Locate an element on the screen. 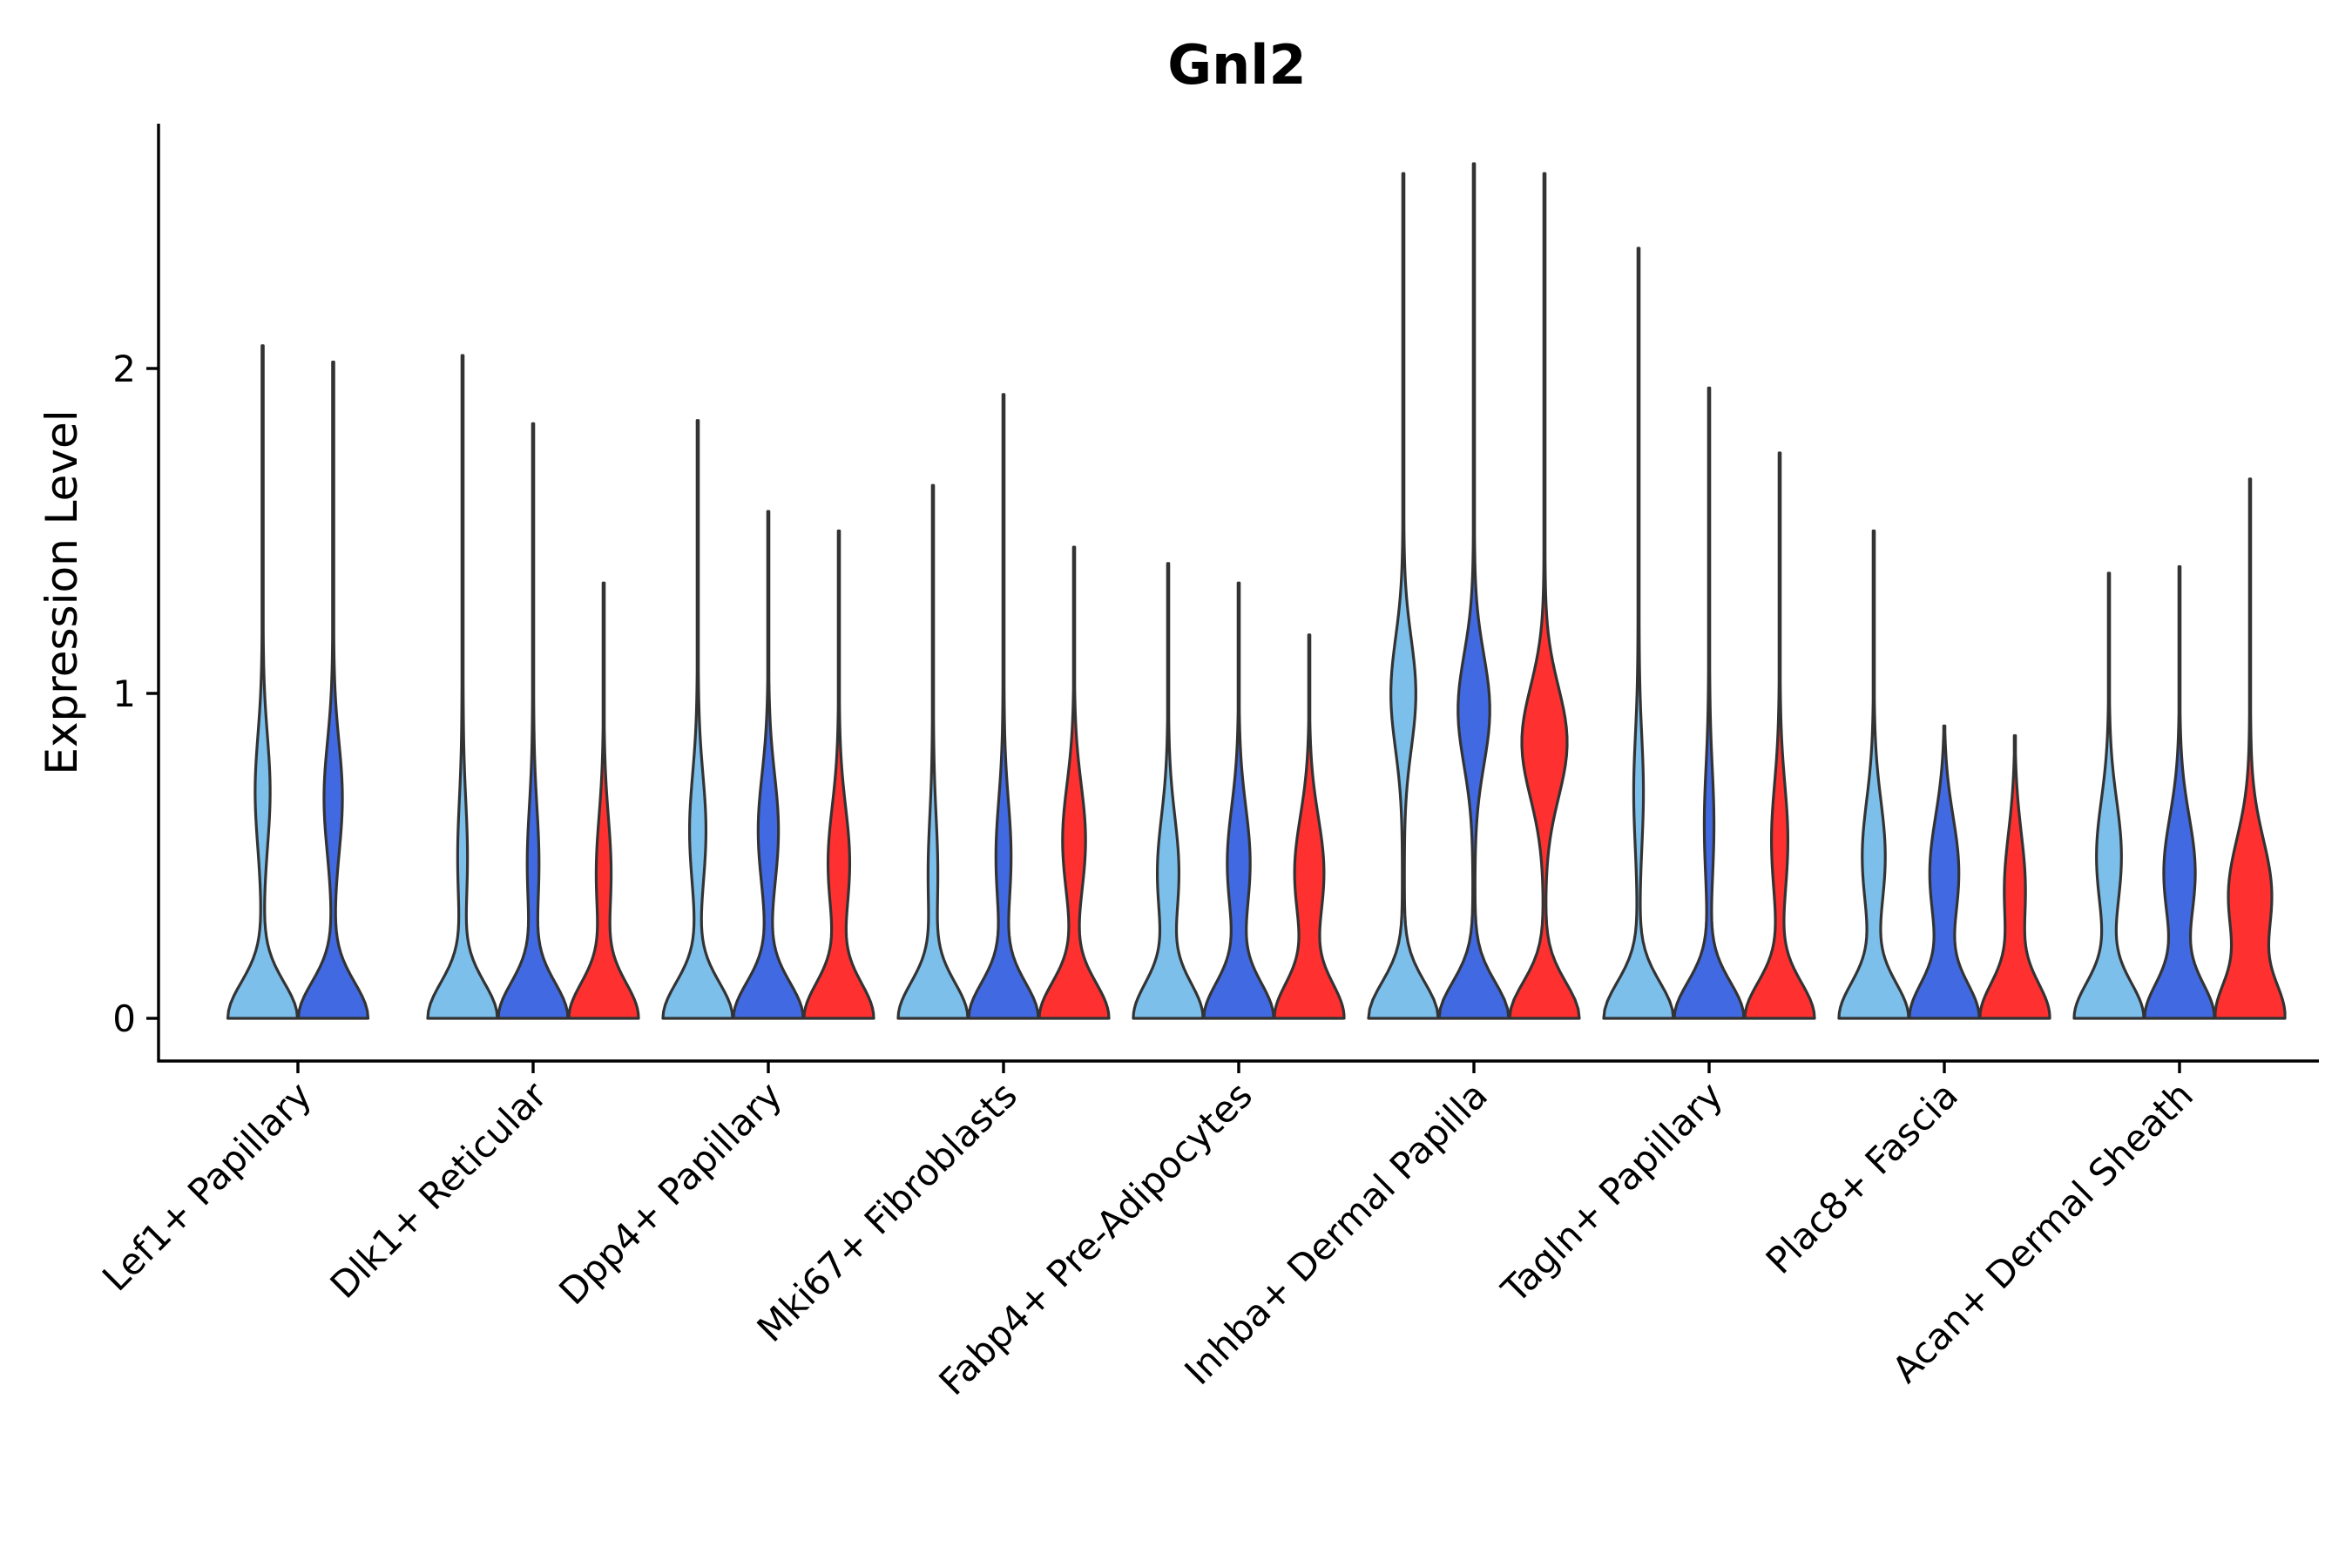 The height and width of the screenshot is (1568, 2352). x-tick-label: Mki67+ Fibroblasts is located at coordinates (887, 1211).